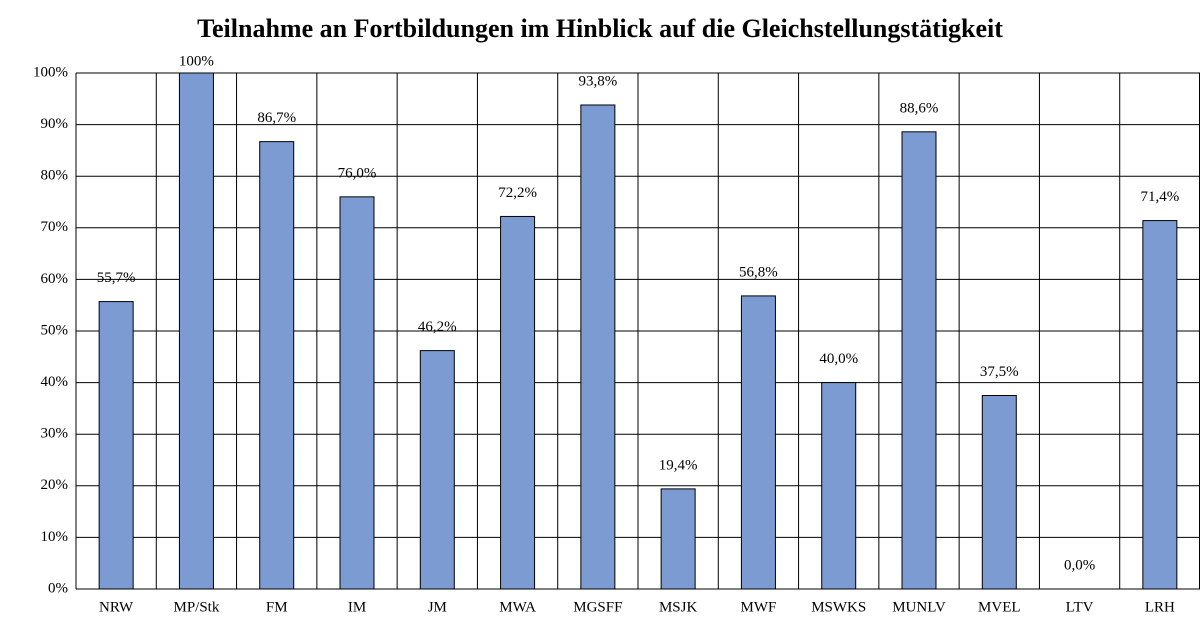 This screenshot has width=1201, height=619. Describe the element at coordinates (678, 465) in the screenshot. I see `data-label: 19,4%` at that location.